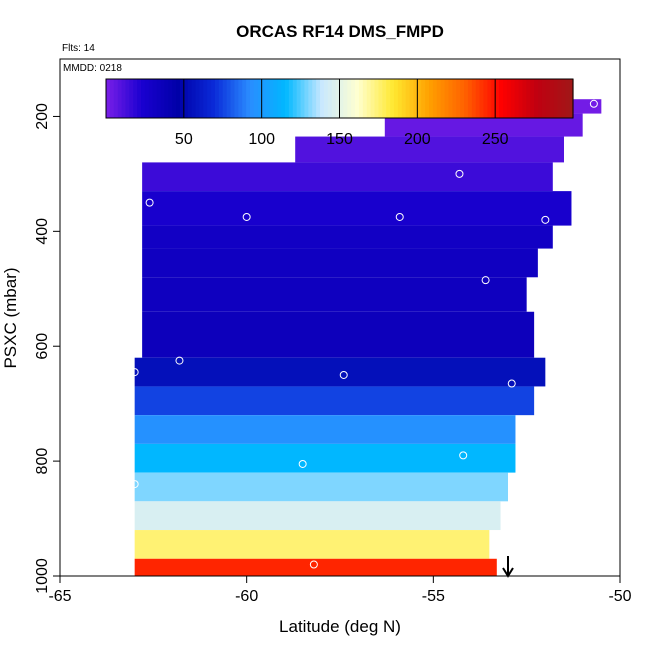  Describe the element at coordinates (184, 139) in the screenshot. I see `colorbar-tick-label: 50` at that location.